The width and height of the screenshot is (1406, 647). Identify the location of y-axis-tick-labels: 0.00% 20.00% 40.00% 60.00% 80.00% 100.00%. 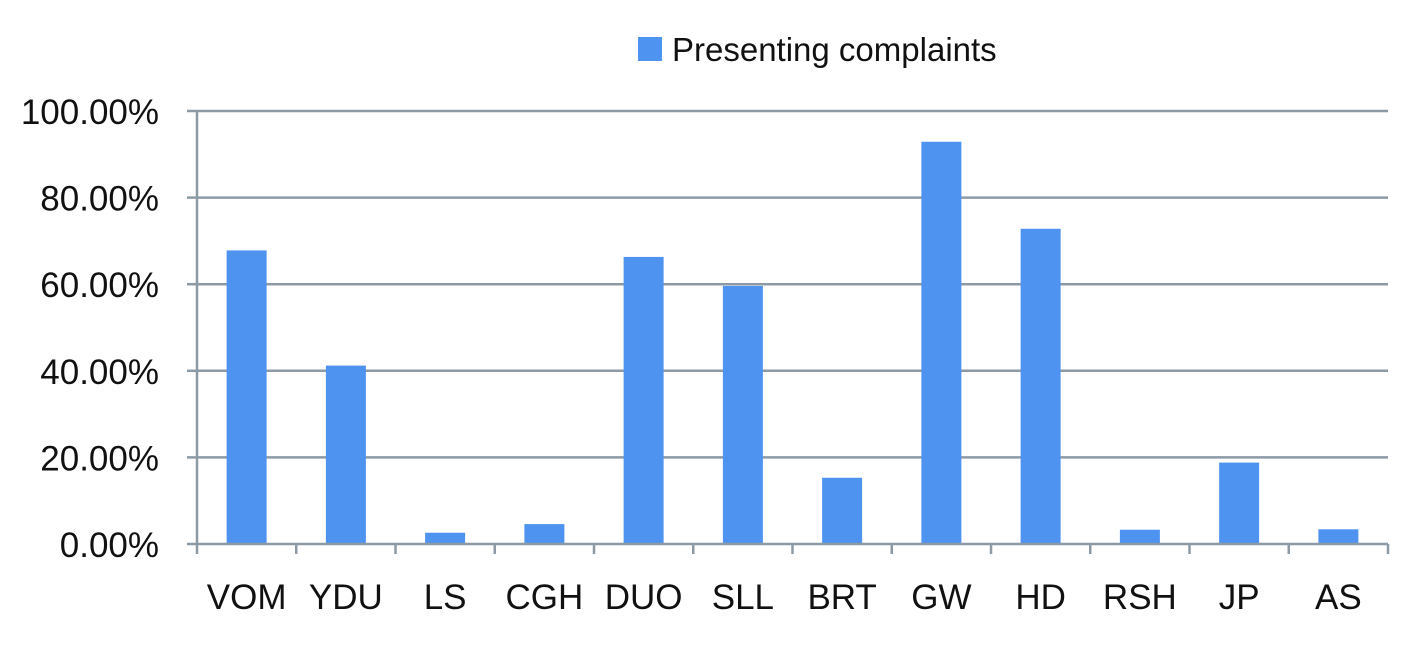
(90, 329).